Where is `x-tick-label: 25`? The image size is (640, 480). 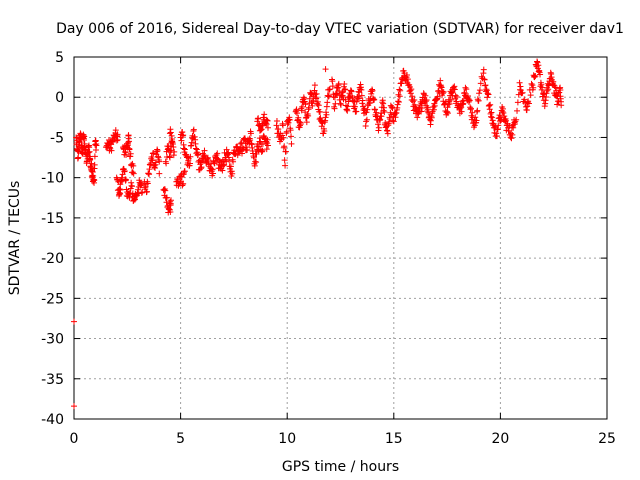 x-tick-label: 25 is located at coordinates (607, 439).